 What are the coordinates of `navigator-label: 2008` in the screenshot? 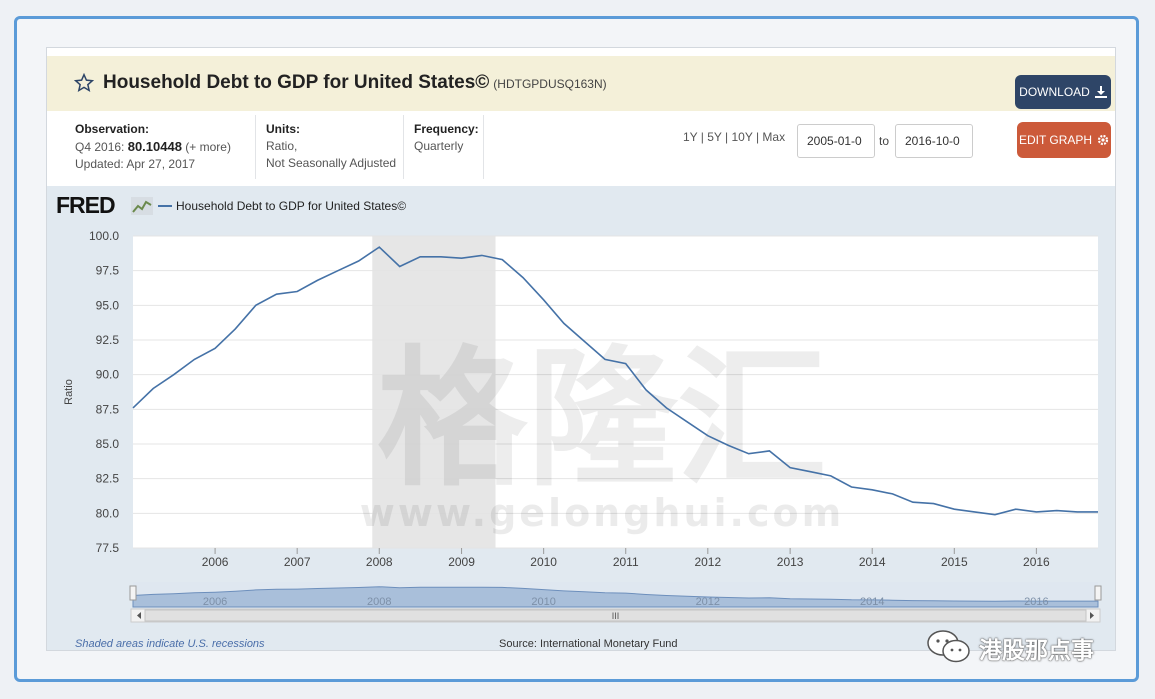 It's located at (379, 602).